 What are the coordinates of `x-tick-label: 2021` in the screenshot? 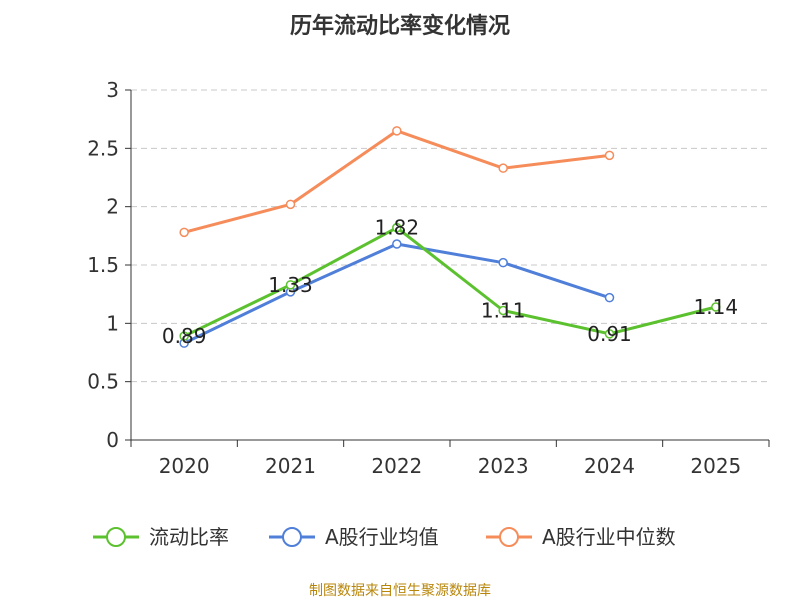 It's located at (290, 466).